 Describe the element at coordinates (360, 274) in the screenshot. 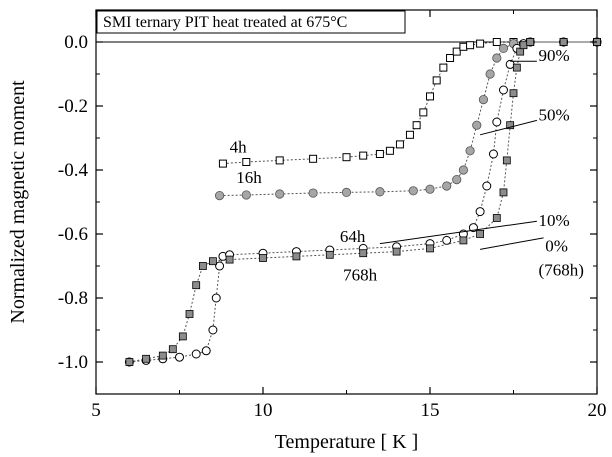

I see `annotation-label: 768h` at that location.